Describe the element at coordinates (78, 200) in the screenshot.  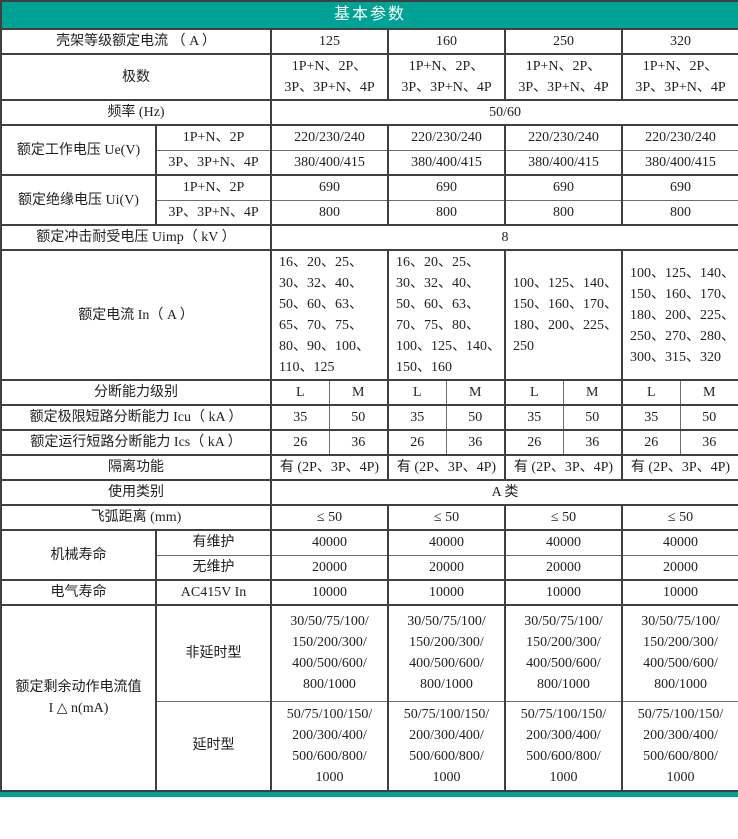
I see `row-label: 额定绝缘电压 Ui(V)` at that location.